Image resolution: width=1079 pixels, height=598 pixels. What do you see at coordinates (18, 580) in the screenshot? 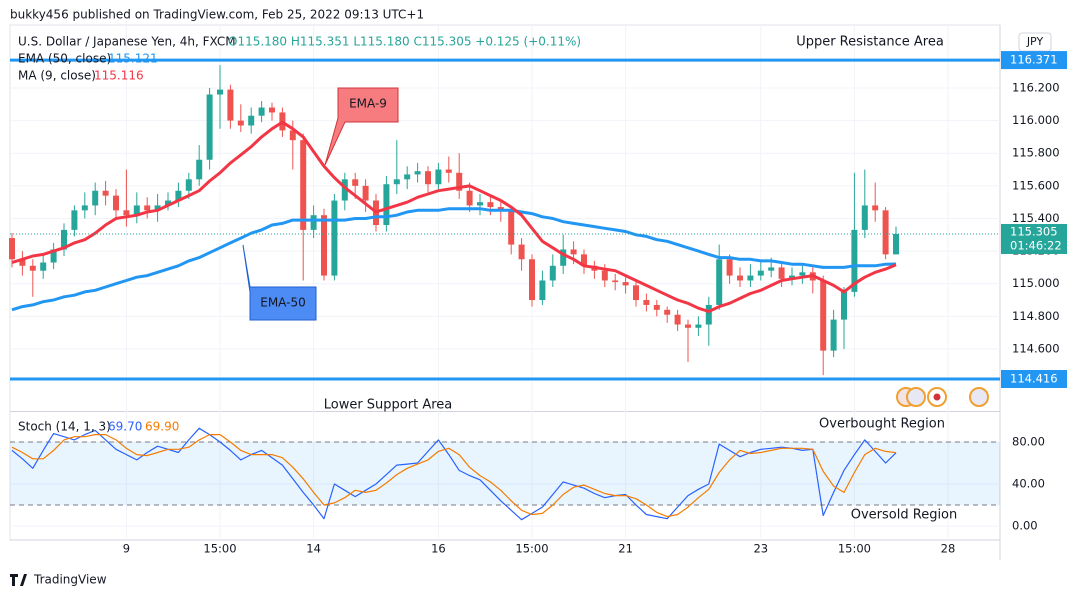
I see `logo` at bounding box center [18, 580].